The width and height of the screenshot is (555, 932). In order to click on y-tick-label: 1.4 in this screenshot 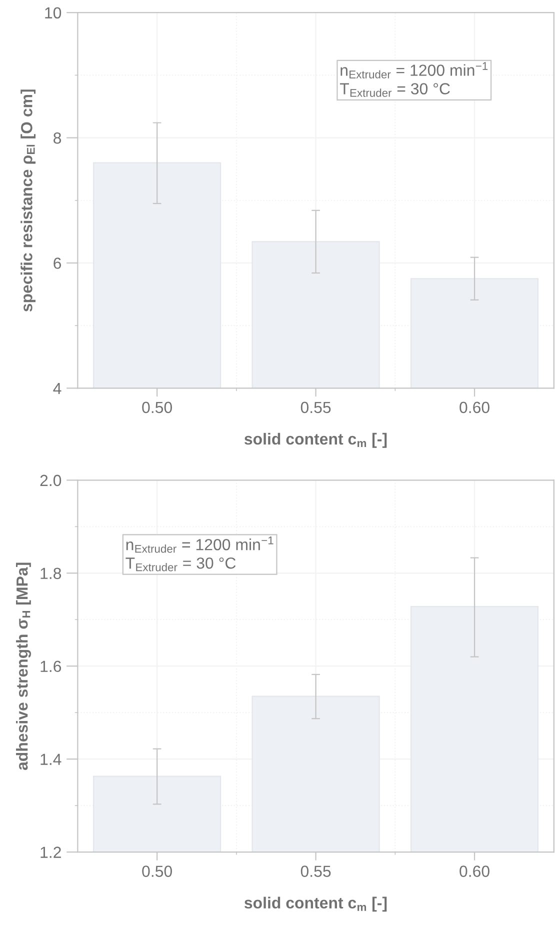, I will do `click(51, 759)`.